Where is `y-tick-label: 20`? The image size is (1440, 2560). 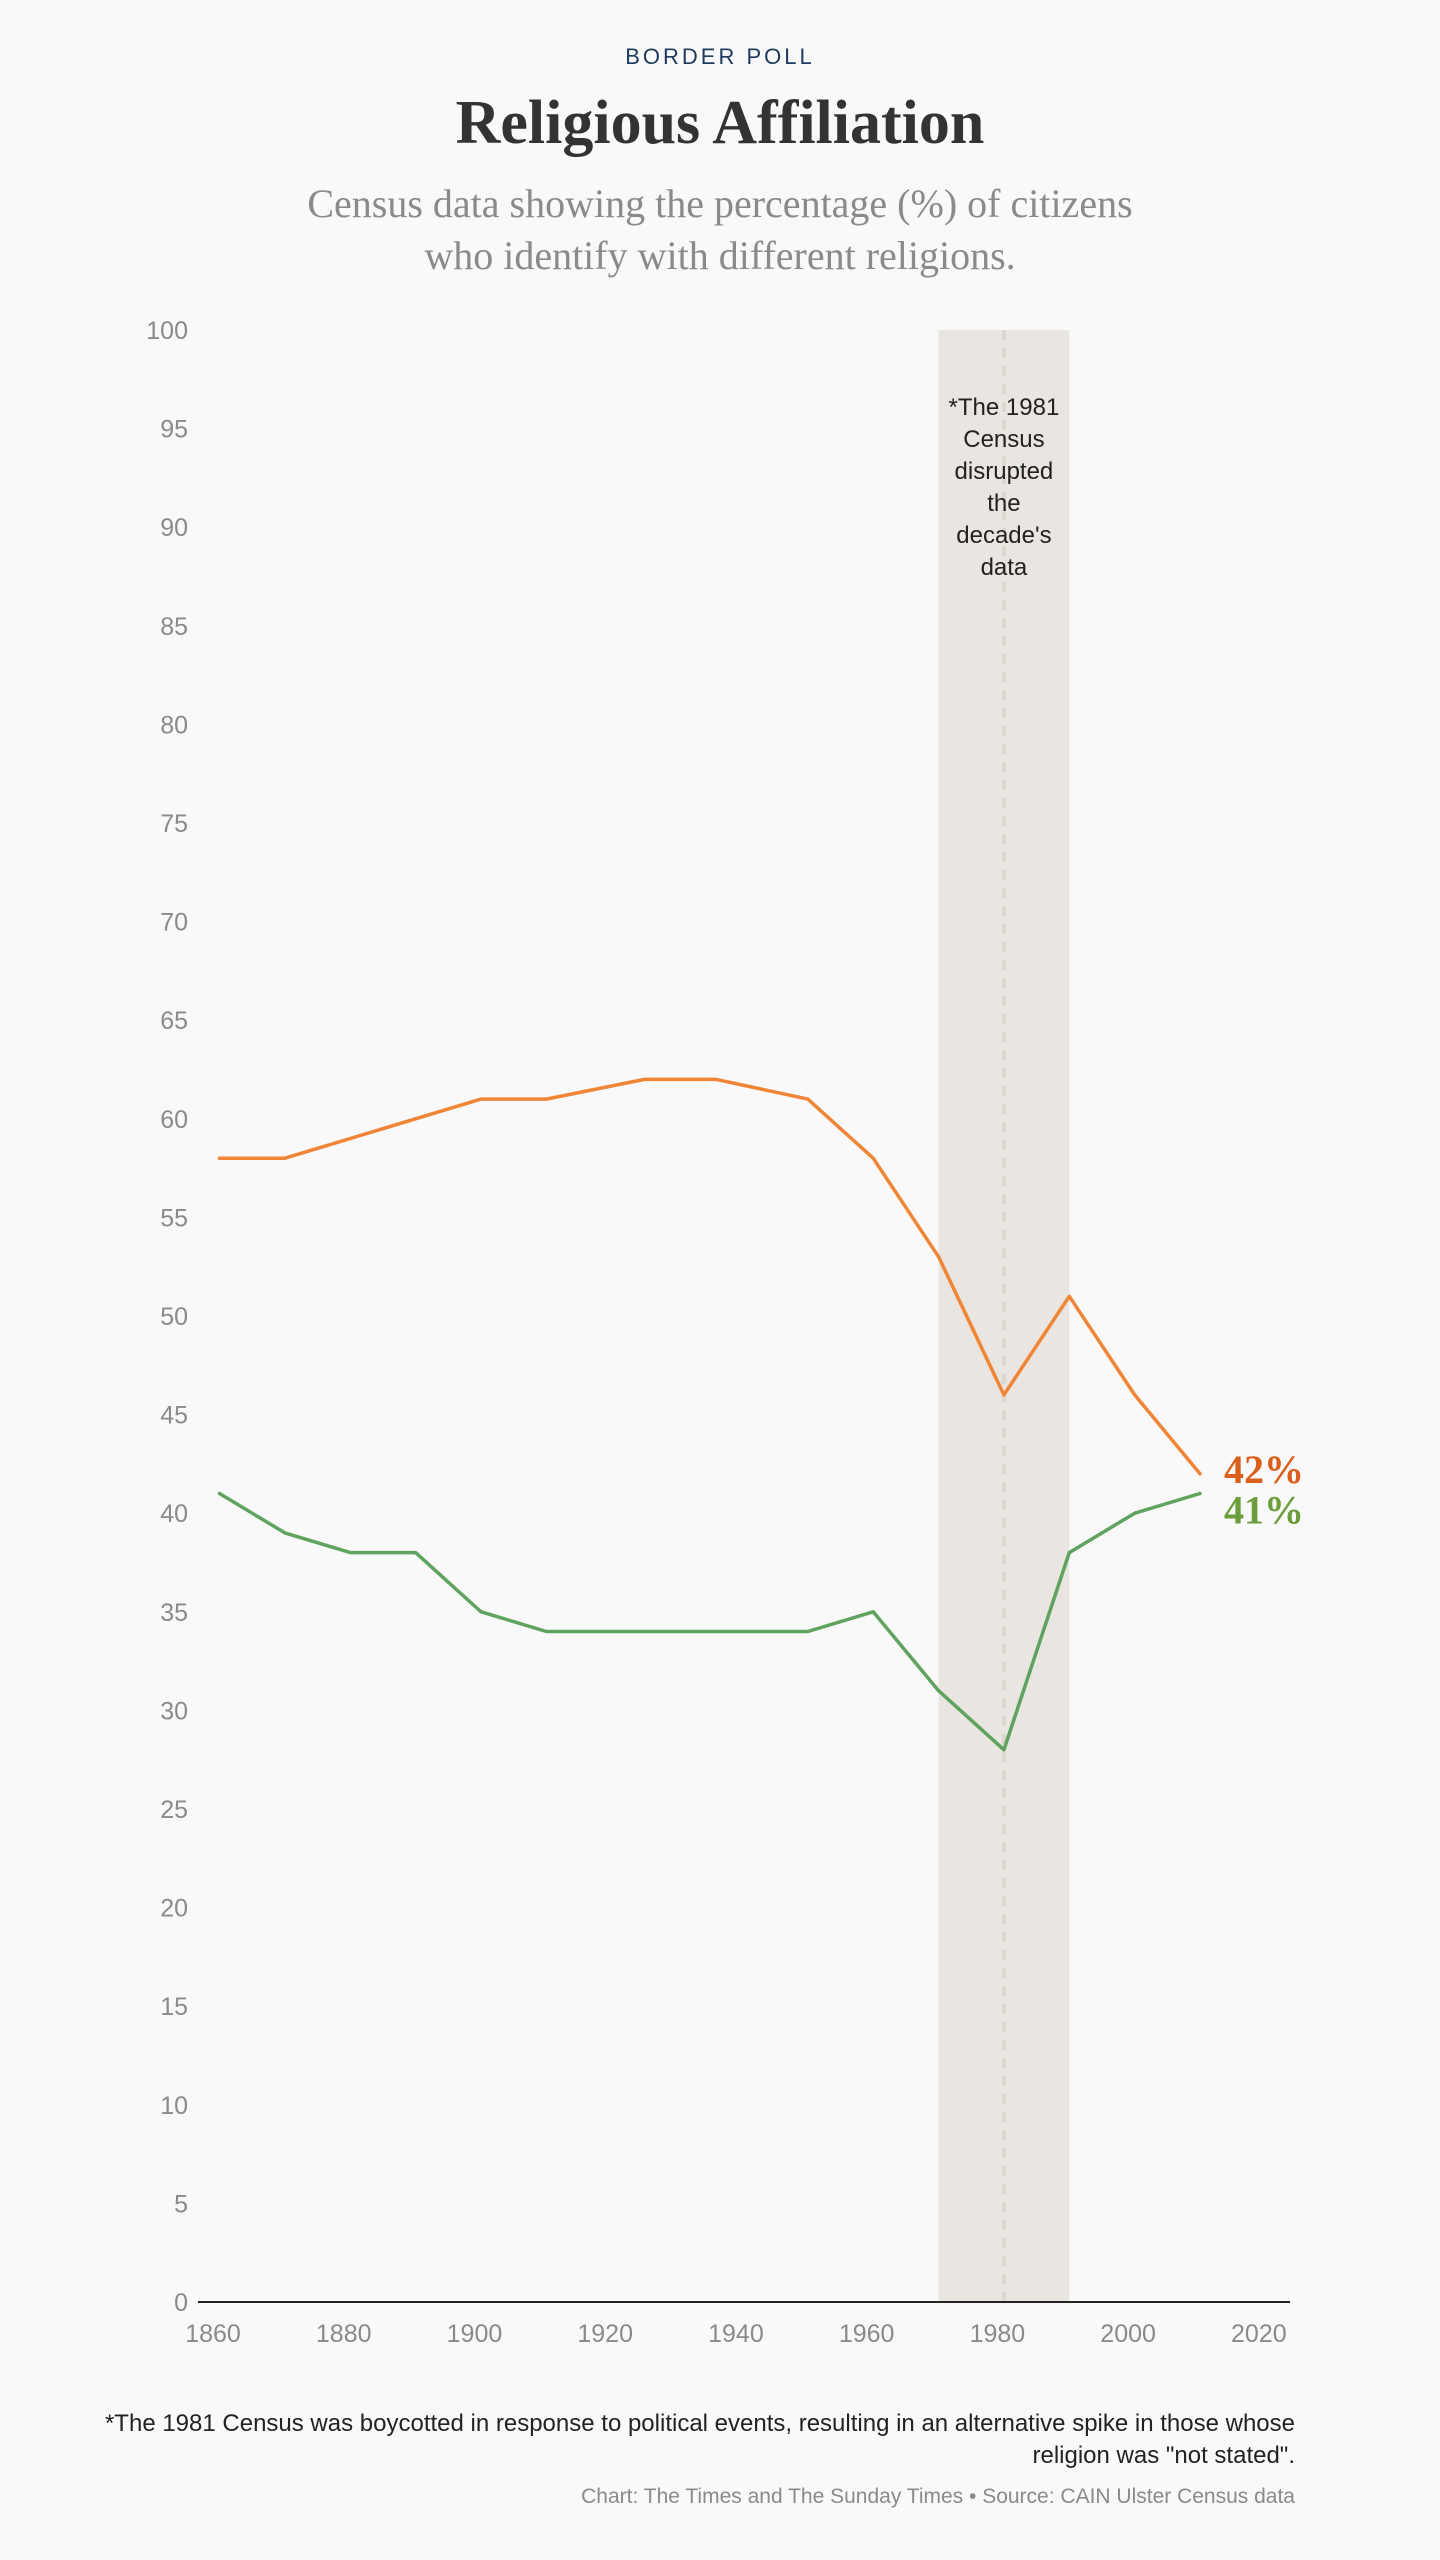
y-tick-label: 20 is located at coordinates (174, 1909).